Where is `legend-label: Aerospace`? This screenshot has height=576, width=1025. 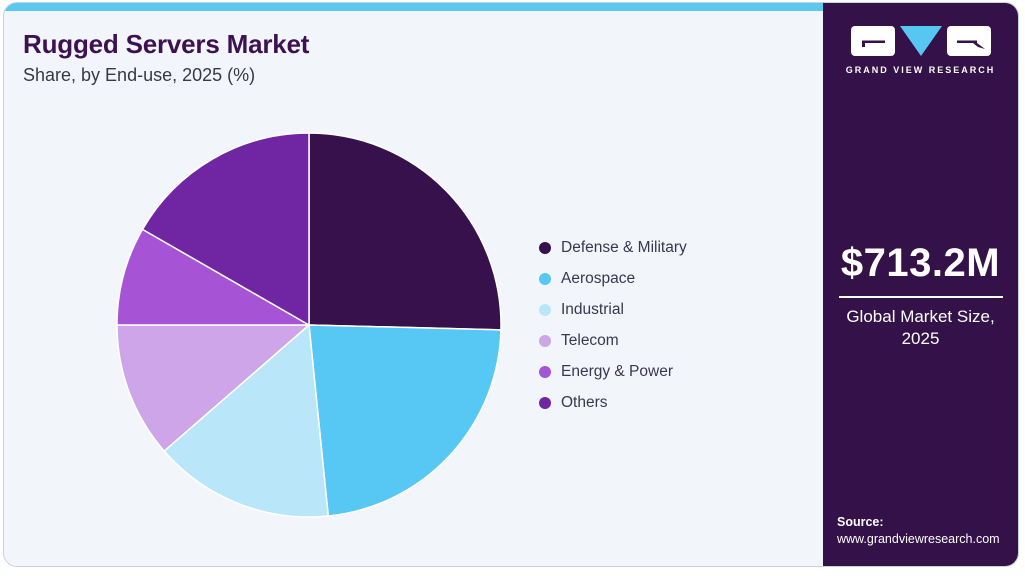
legend-label: Aerospace is located at coordinates (598, 278).